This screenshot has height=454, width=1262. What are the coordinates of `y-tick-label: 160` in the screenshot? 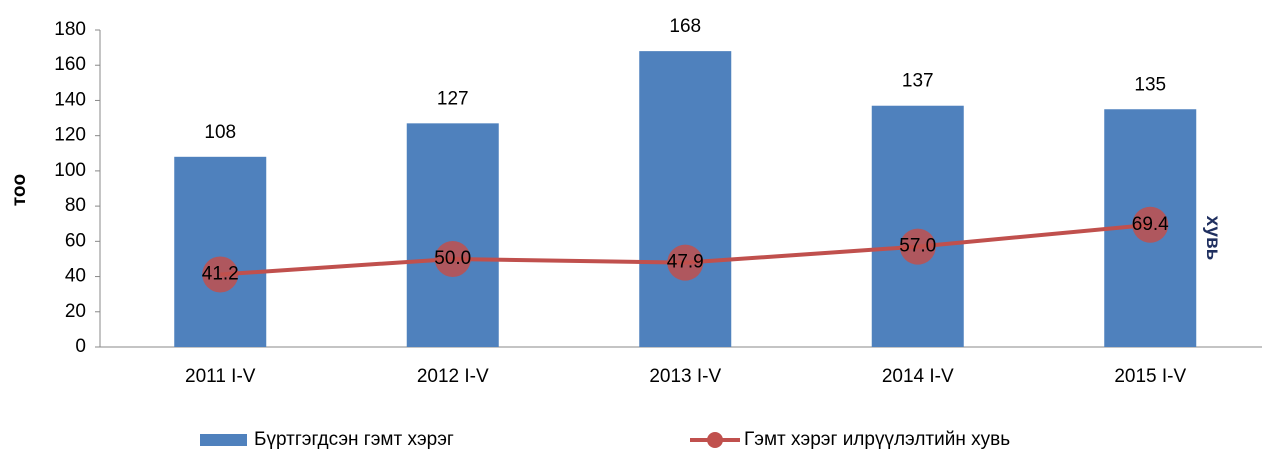 It's located at (70, 64).